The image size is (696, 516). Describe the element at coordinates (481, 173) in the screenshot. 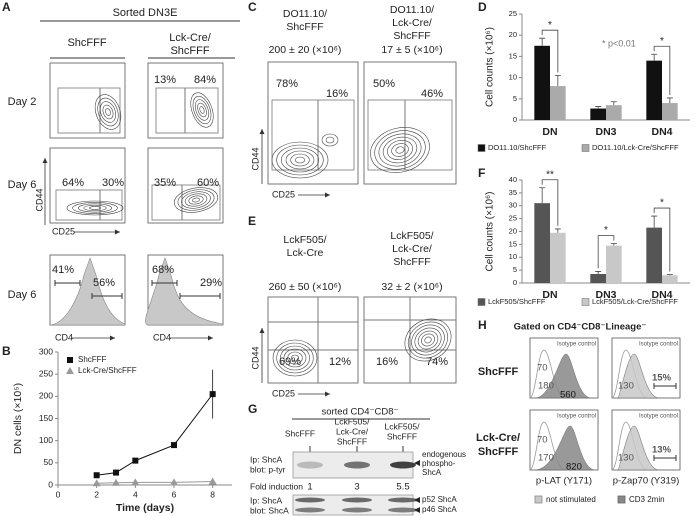

I see `panel-label: F` at that location.